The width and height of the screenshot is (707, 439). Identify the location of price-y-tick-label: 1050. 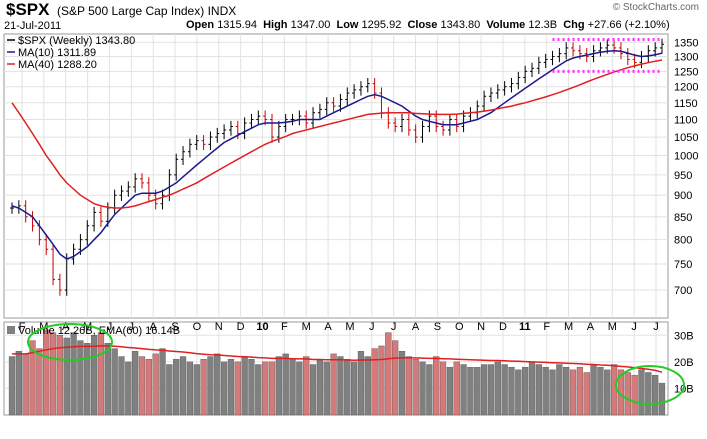
(686, 138).